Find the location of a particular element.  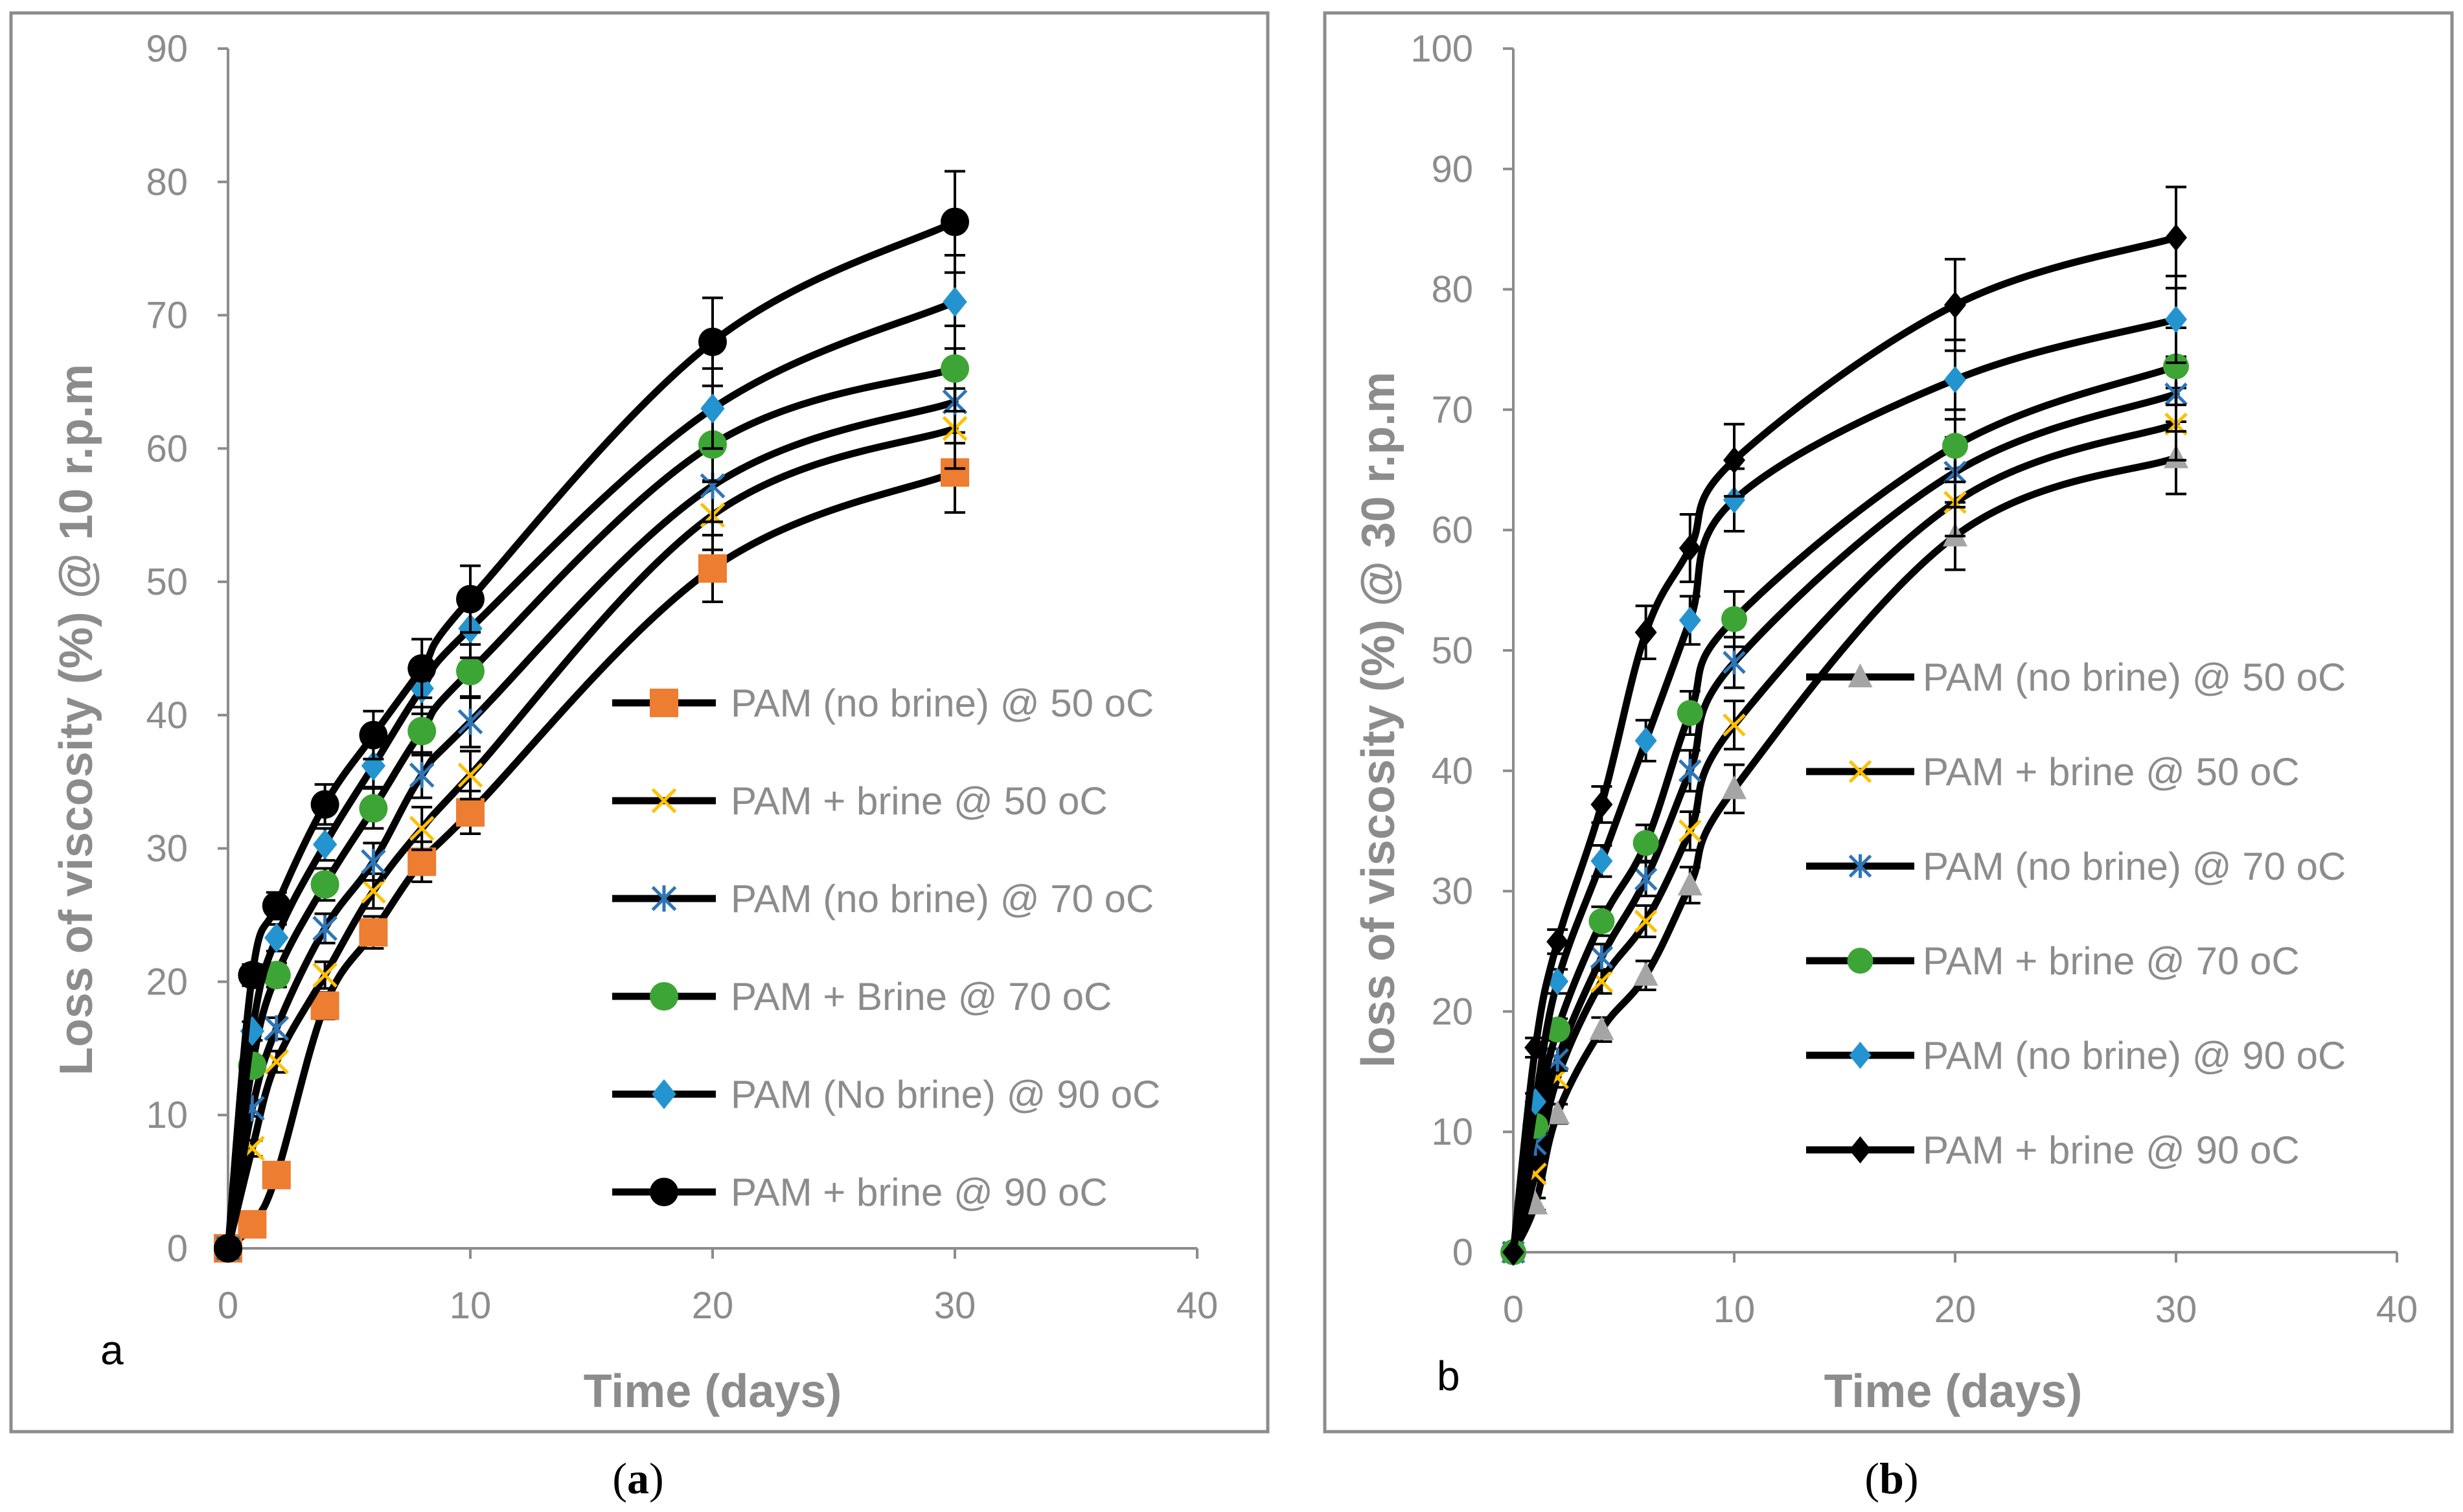

chart-b-y-tick-label: 30 is located at coordinates (1452, 892).